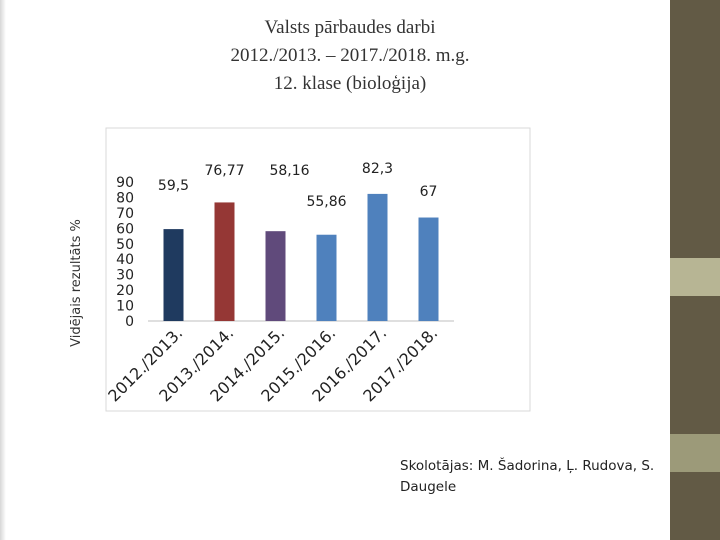  Describe the element at coordinates (289, 171) in the screenshot. I see `value-label: 58,16` at that location.